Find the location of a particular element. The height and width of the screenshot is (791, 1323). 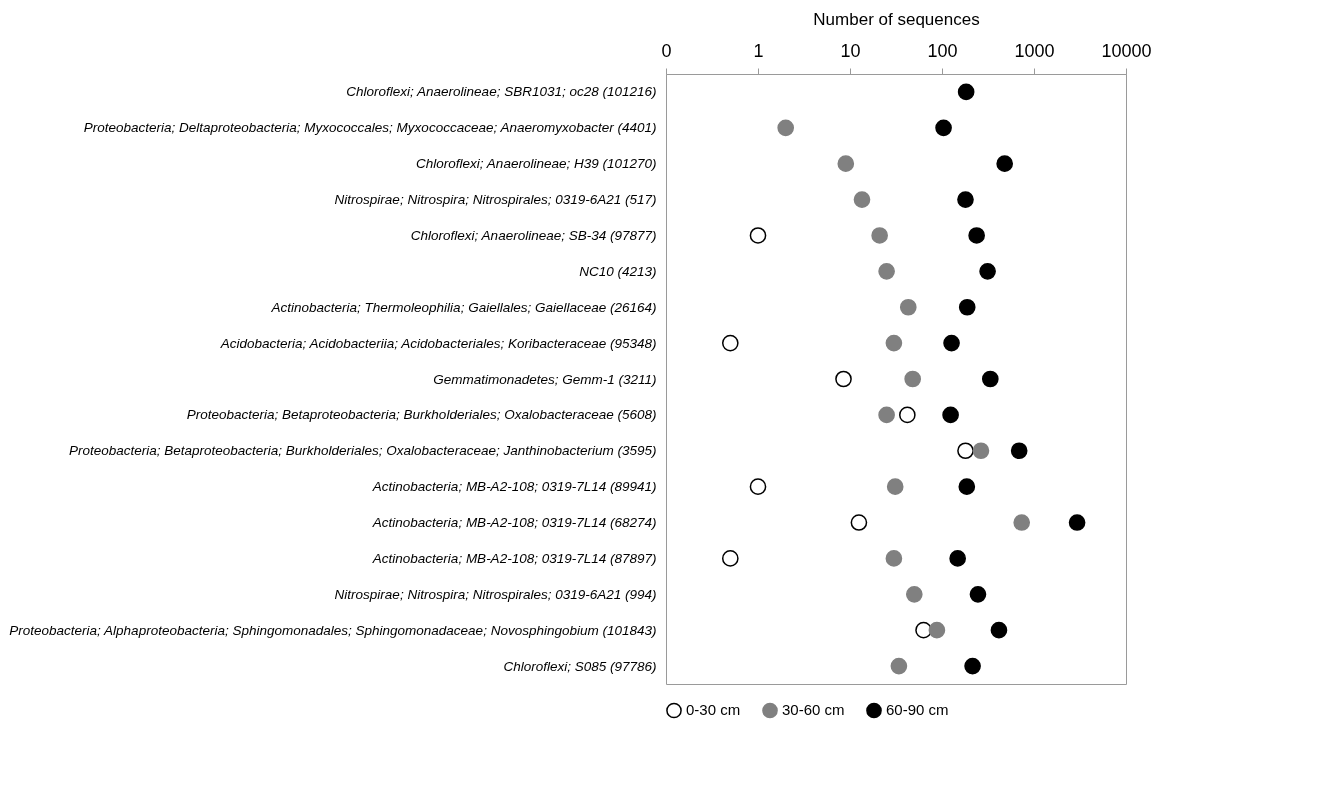

y-tick-label: Acidobacteria; Acidobacteriia; Acidobacteriales; Koribacteraceae (95348) is located at coordinates (438, 343).